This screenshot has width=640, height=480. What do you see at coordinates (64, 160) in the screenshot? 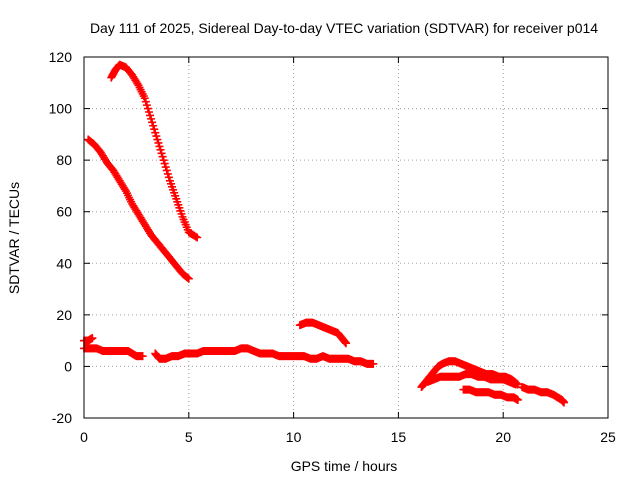
I see `y-tick-label: 80` at bounding box center [64, 160].